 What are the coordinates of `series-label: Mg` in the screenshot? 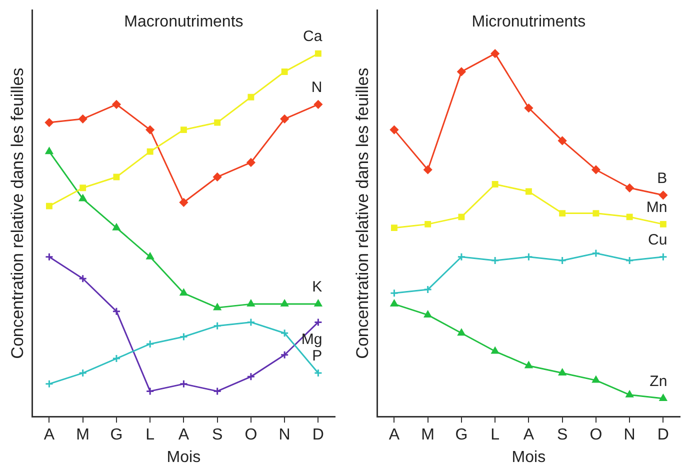 It's located at (311, 339).